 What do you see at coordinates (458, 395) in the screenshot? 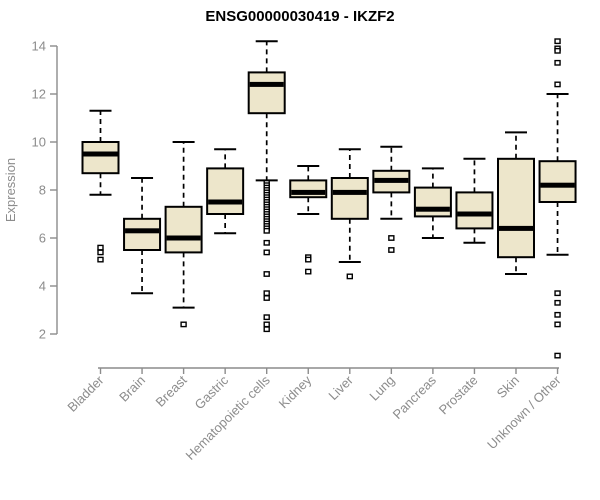
I see `x-tick-label: Prostate` at bounding box center [458, 395].